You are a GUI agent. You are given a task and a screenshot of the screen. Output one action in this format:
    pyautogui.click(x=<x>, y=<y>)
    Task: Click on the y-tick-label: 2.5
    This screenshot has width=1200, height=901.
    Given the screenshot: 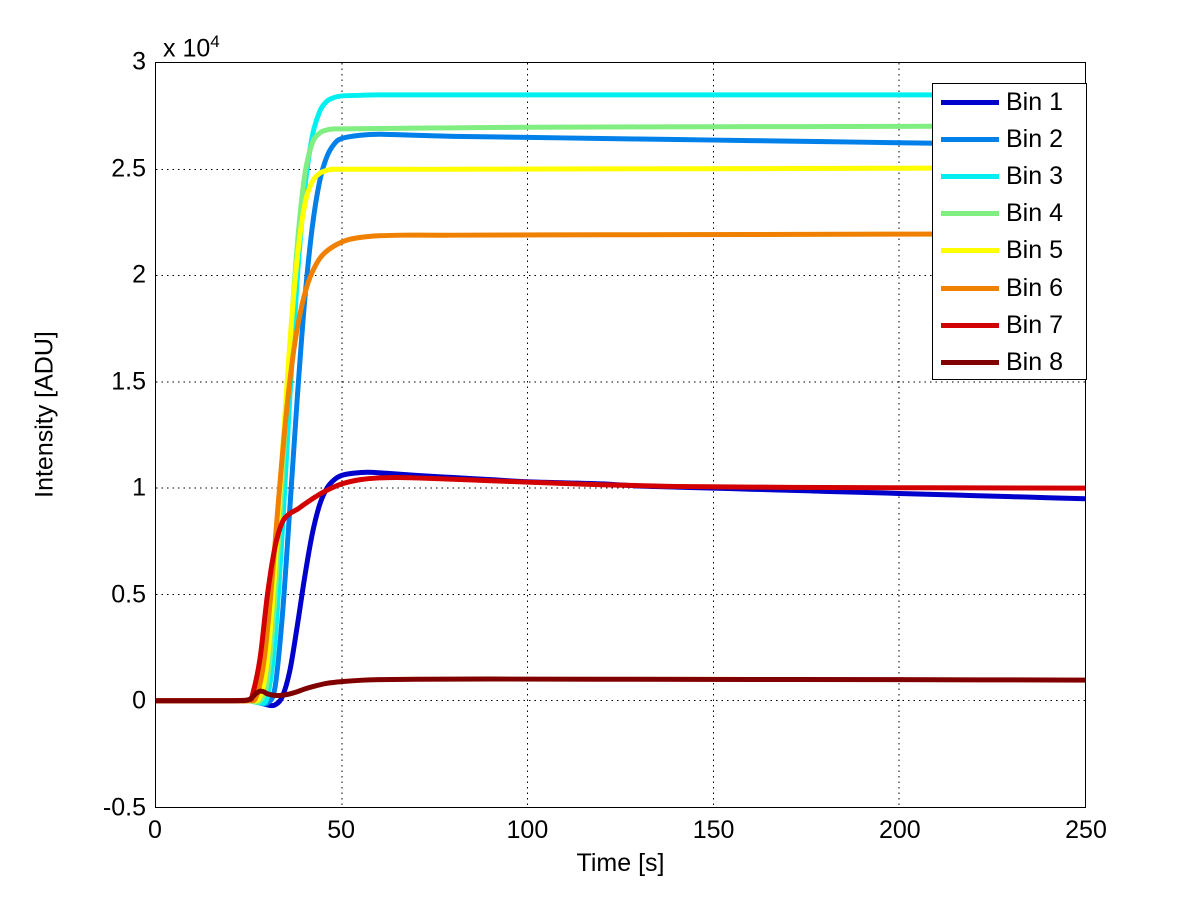 What is the action you would take?
    pyautogui.click(x=128, y=168)
    